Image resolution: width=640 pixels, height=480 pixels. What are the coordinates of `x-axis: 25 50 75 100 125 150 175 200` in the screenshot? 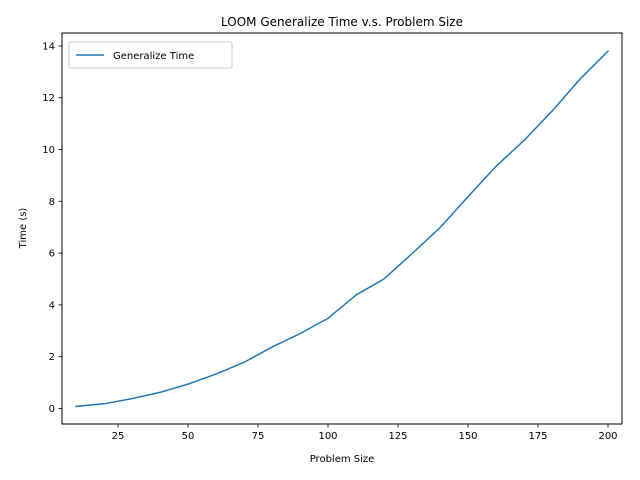 It's located at (365, 433).